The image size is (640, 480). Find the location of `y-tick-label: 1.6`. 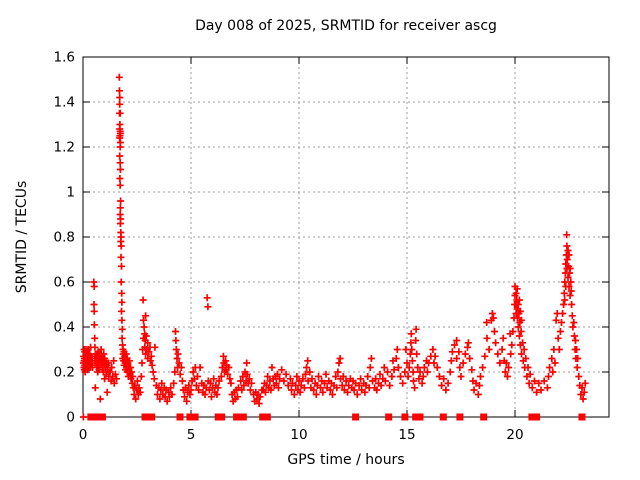

y-tick-label: 1.6 is located at coordinates (64, 58).